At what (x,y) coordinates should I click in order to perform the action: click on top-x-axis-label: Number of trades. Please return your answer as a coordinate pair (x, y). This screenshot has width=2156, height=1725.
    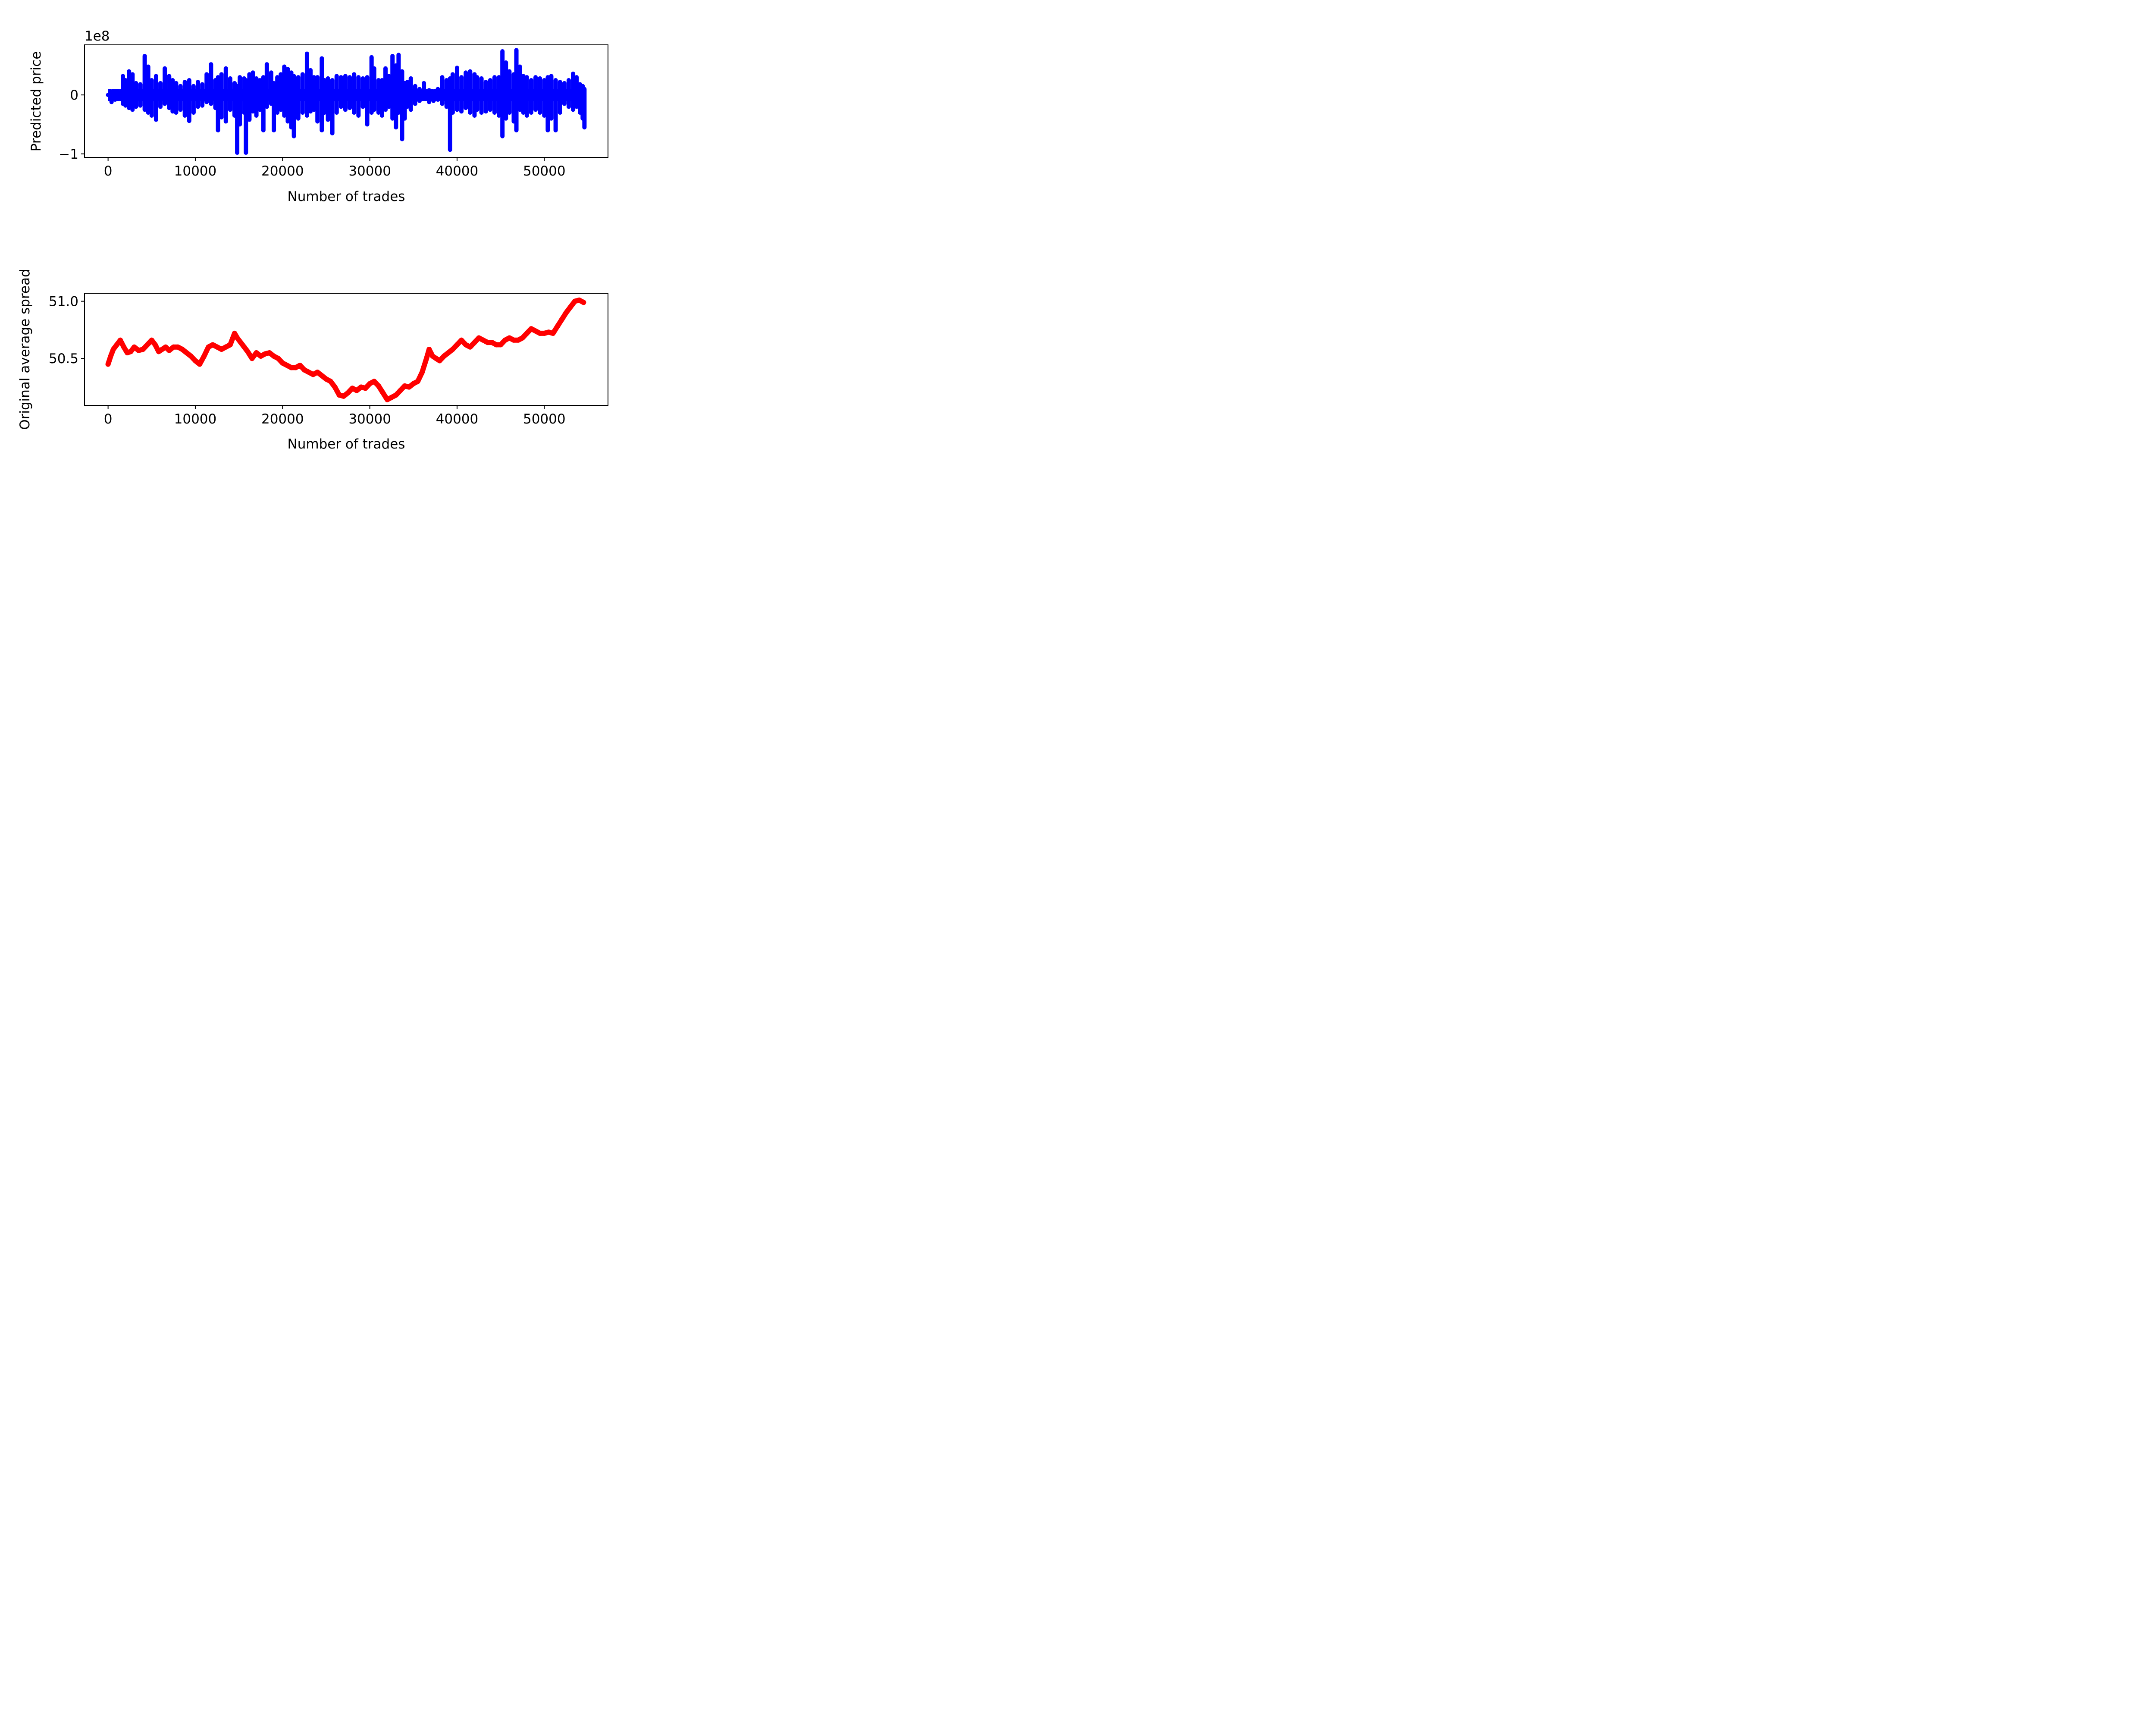
    Looking at the image, I should click on (346, 197).